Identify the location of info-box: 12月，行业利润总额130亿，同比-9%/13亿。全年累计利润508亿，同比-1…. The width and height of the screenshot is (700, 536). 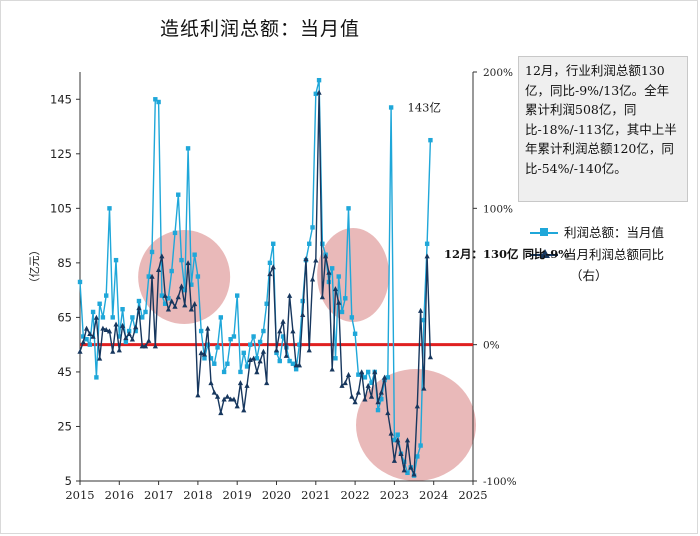
(603, 129).